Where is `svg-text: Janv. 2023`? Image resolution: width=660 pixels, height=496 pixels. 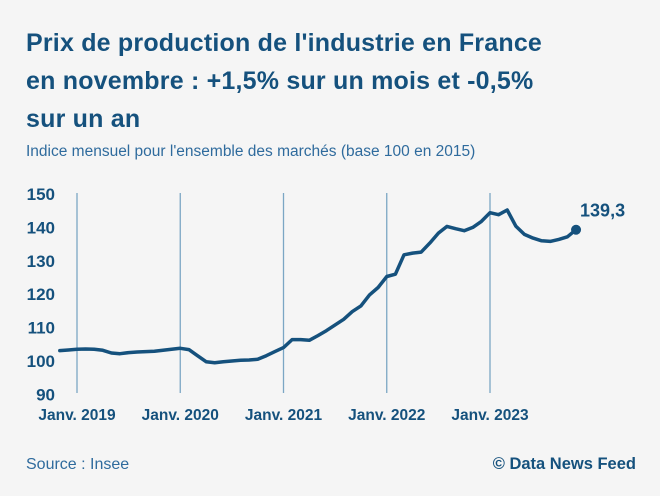 svg-text: Janv. 2023 is located at coordinates (490, 415).